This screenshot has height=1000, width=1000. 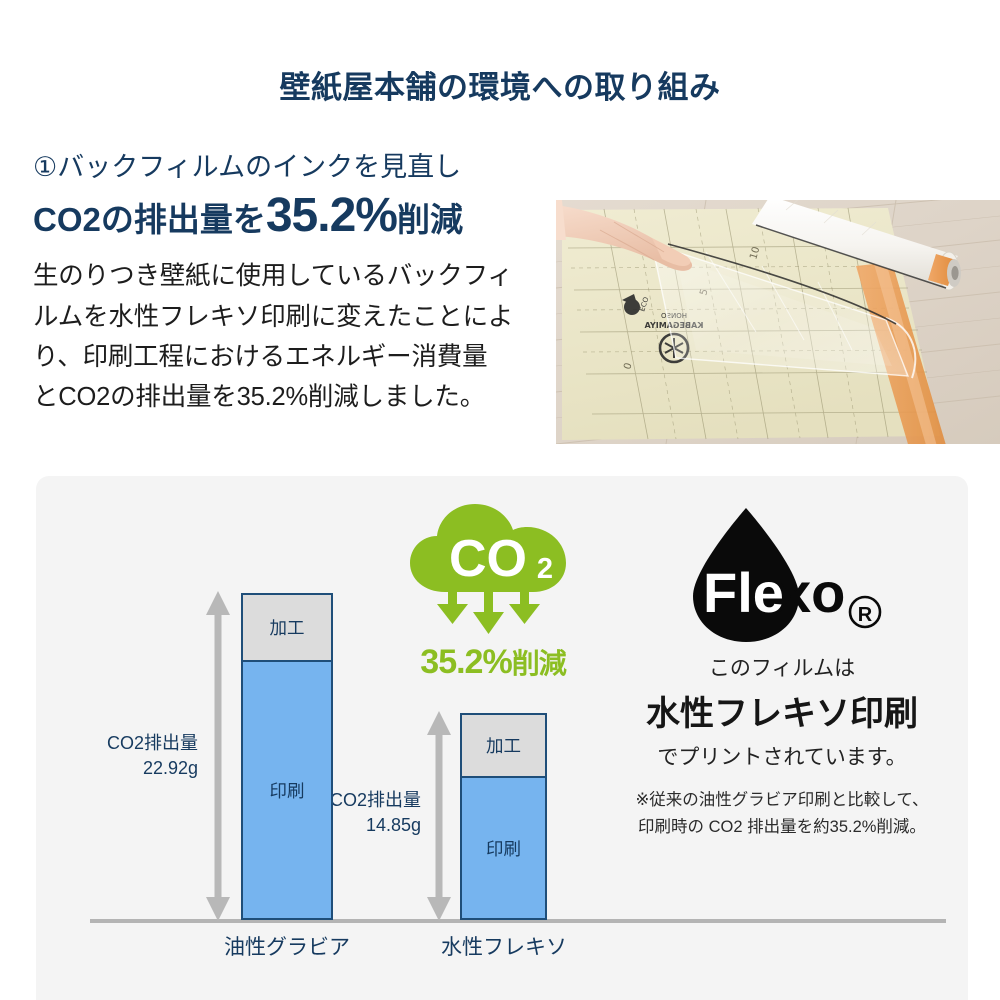 What do you see at coordinates (545, 569) in the screenshot?
I see `svg-text: 2` at bounding box center [545, 569].